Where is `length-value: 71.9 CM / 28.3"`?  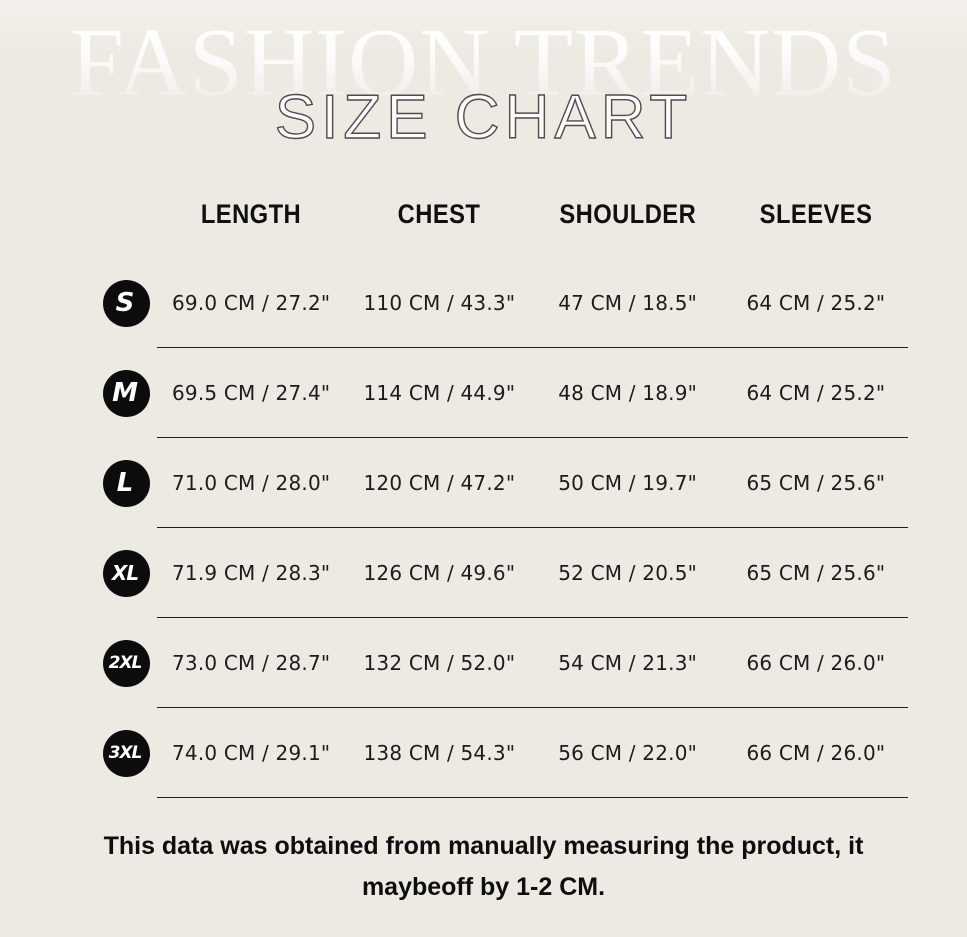 length-value: 71.9 CM / 28.3" is located at coordinates (251, 573).